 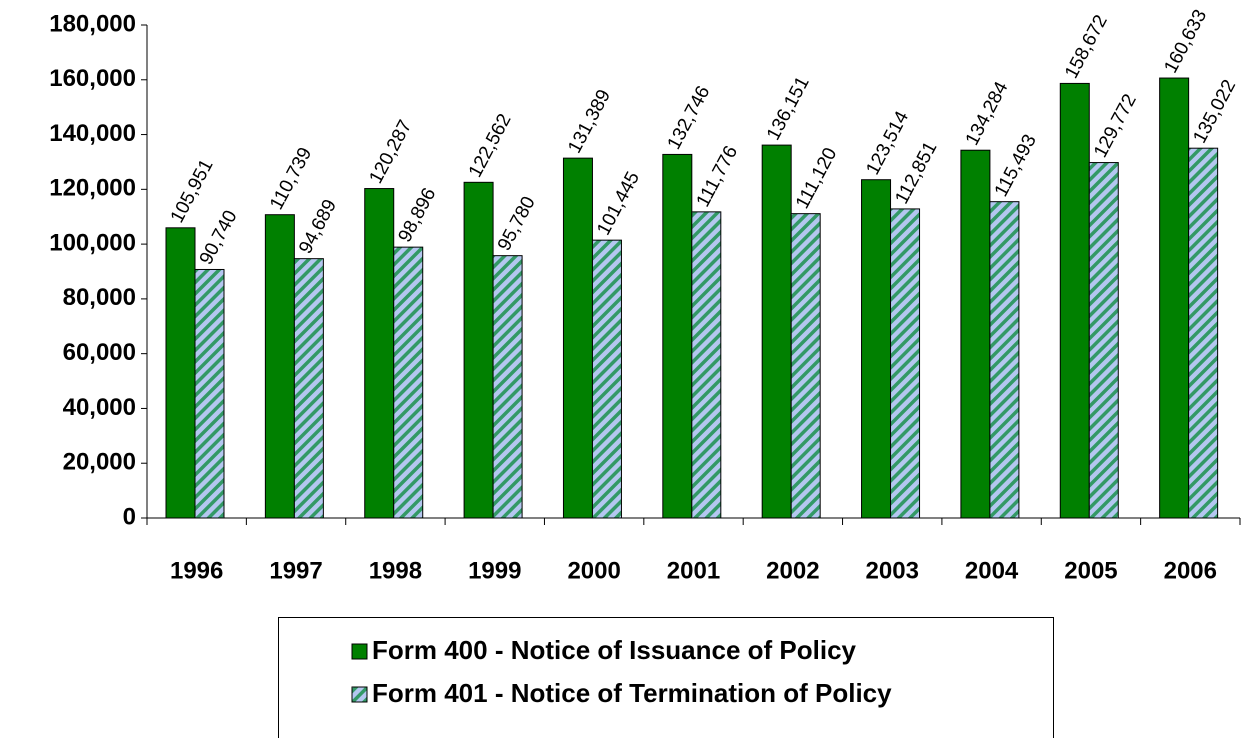 What do you see at coordinates (618, 203) in the screenshot?
I see `value-label: 101,445` at bounding box center [618, 203].